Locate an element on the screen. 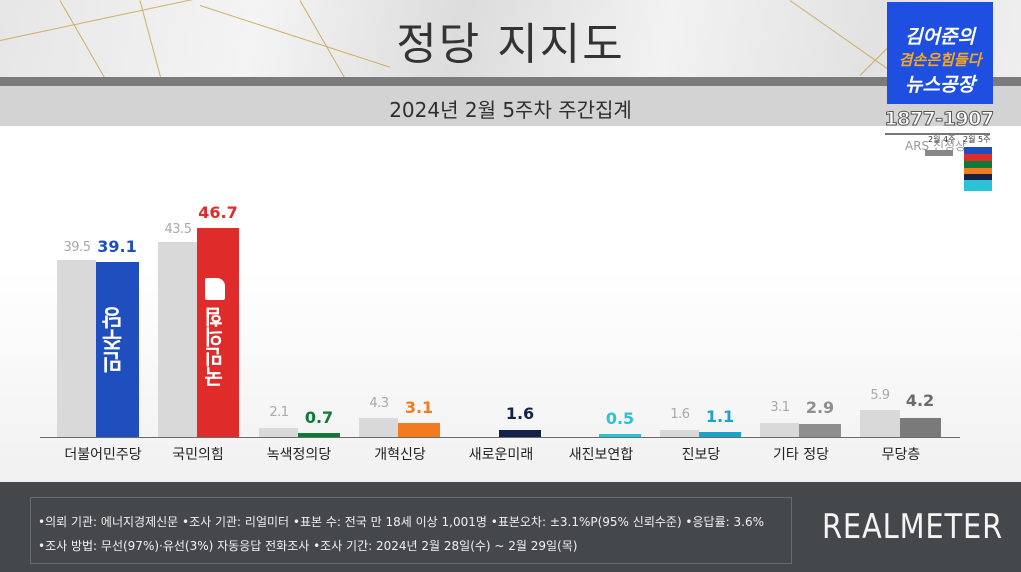 The height and width of the screenshot is (572, 1021). program-logo: 김어준의 겸손은힘들다 뉴스공장 is located at coordinates (940, 53).